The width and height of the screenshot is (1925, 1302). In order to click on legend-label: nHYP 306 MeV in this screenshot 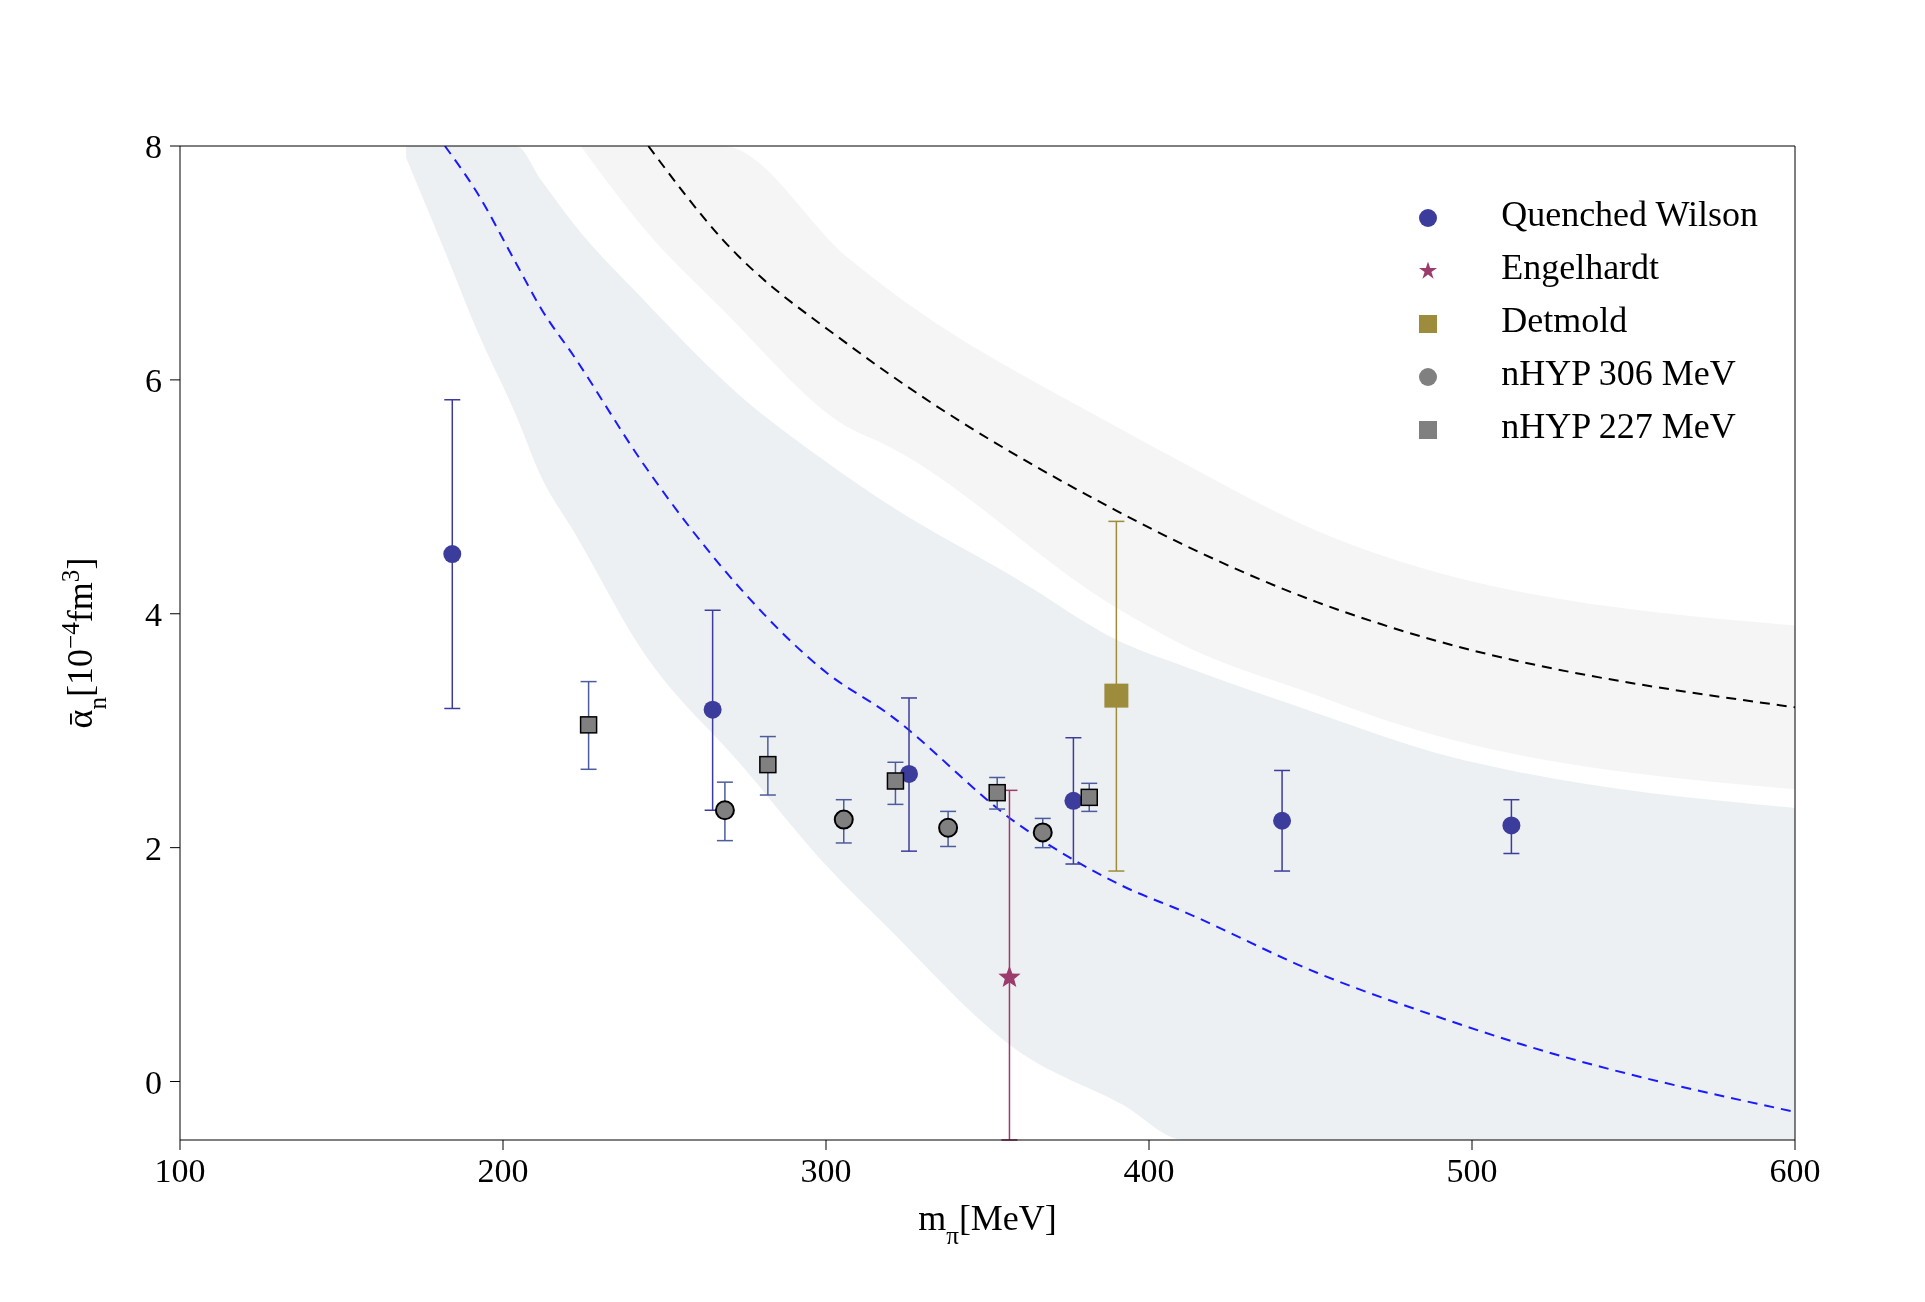, I will do `click(1618, 373)`.